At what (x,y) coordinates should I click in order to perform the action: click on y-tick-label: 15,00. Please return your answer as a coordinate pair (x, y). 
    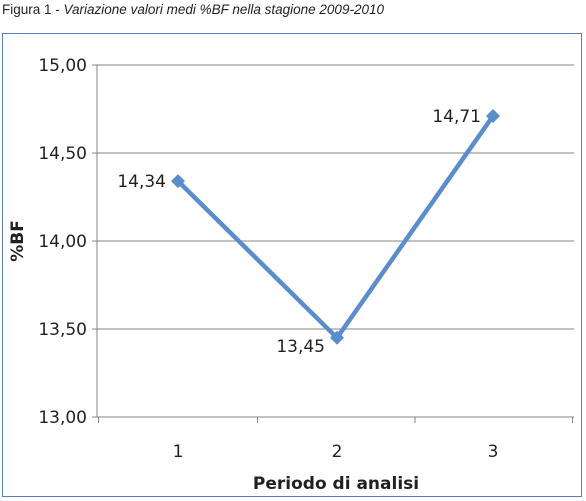
    Looking at the image, I should click on (62, 66).